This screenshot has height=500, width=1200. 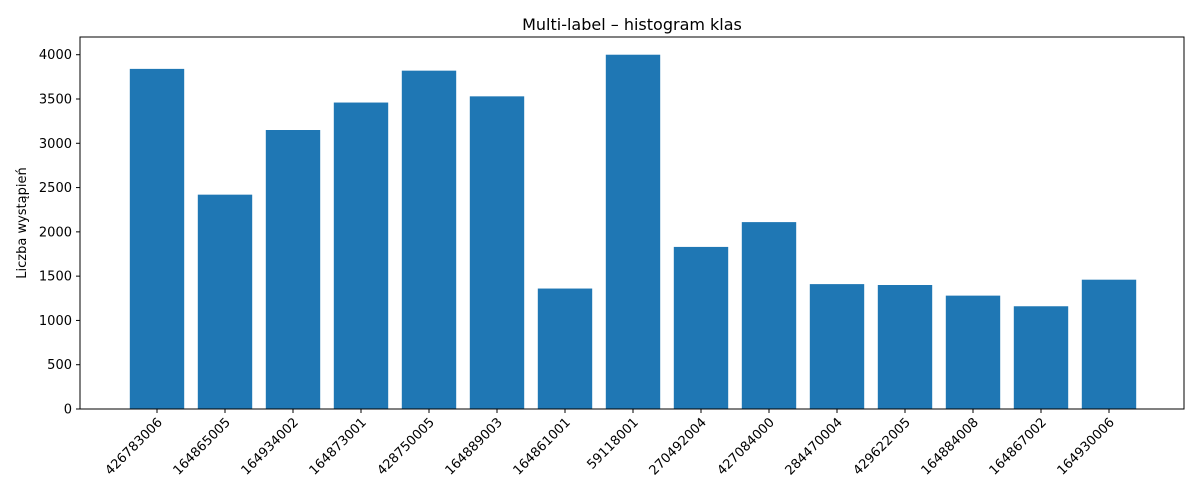 I want to click on x-tick-label: 284470004, so click(x=814, y=446).